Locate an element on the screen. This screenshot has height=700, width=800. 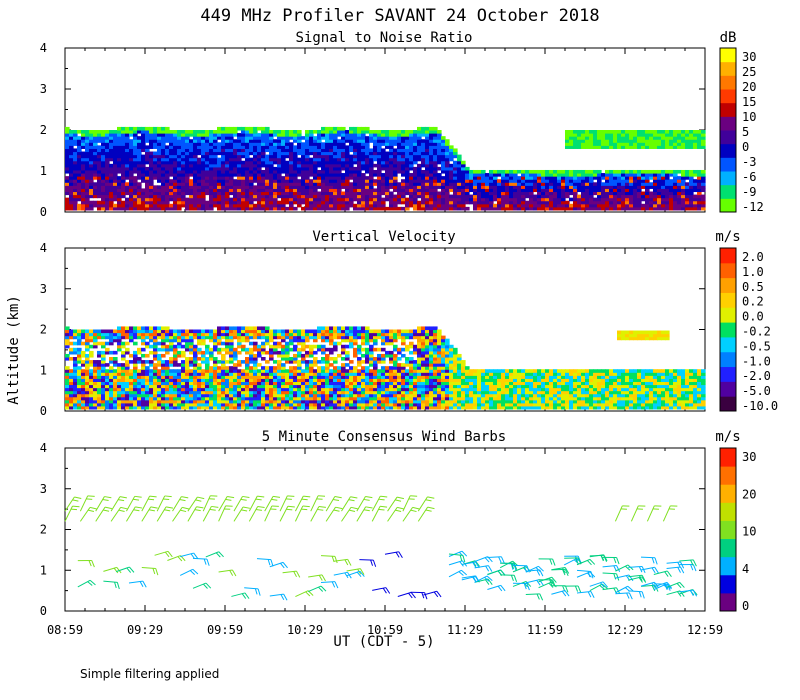
vv-colorbar-label: 2.0 is located at coordinates (753, 257).